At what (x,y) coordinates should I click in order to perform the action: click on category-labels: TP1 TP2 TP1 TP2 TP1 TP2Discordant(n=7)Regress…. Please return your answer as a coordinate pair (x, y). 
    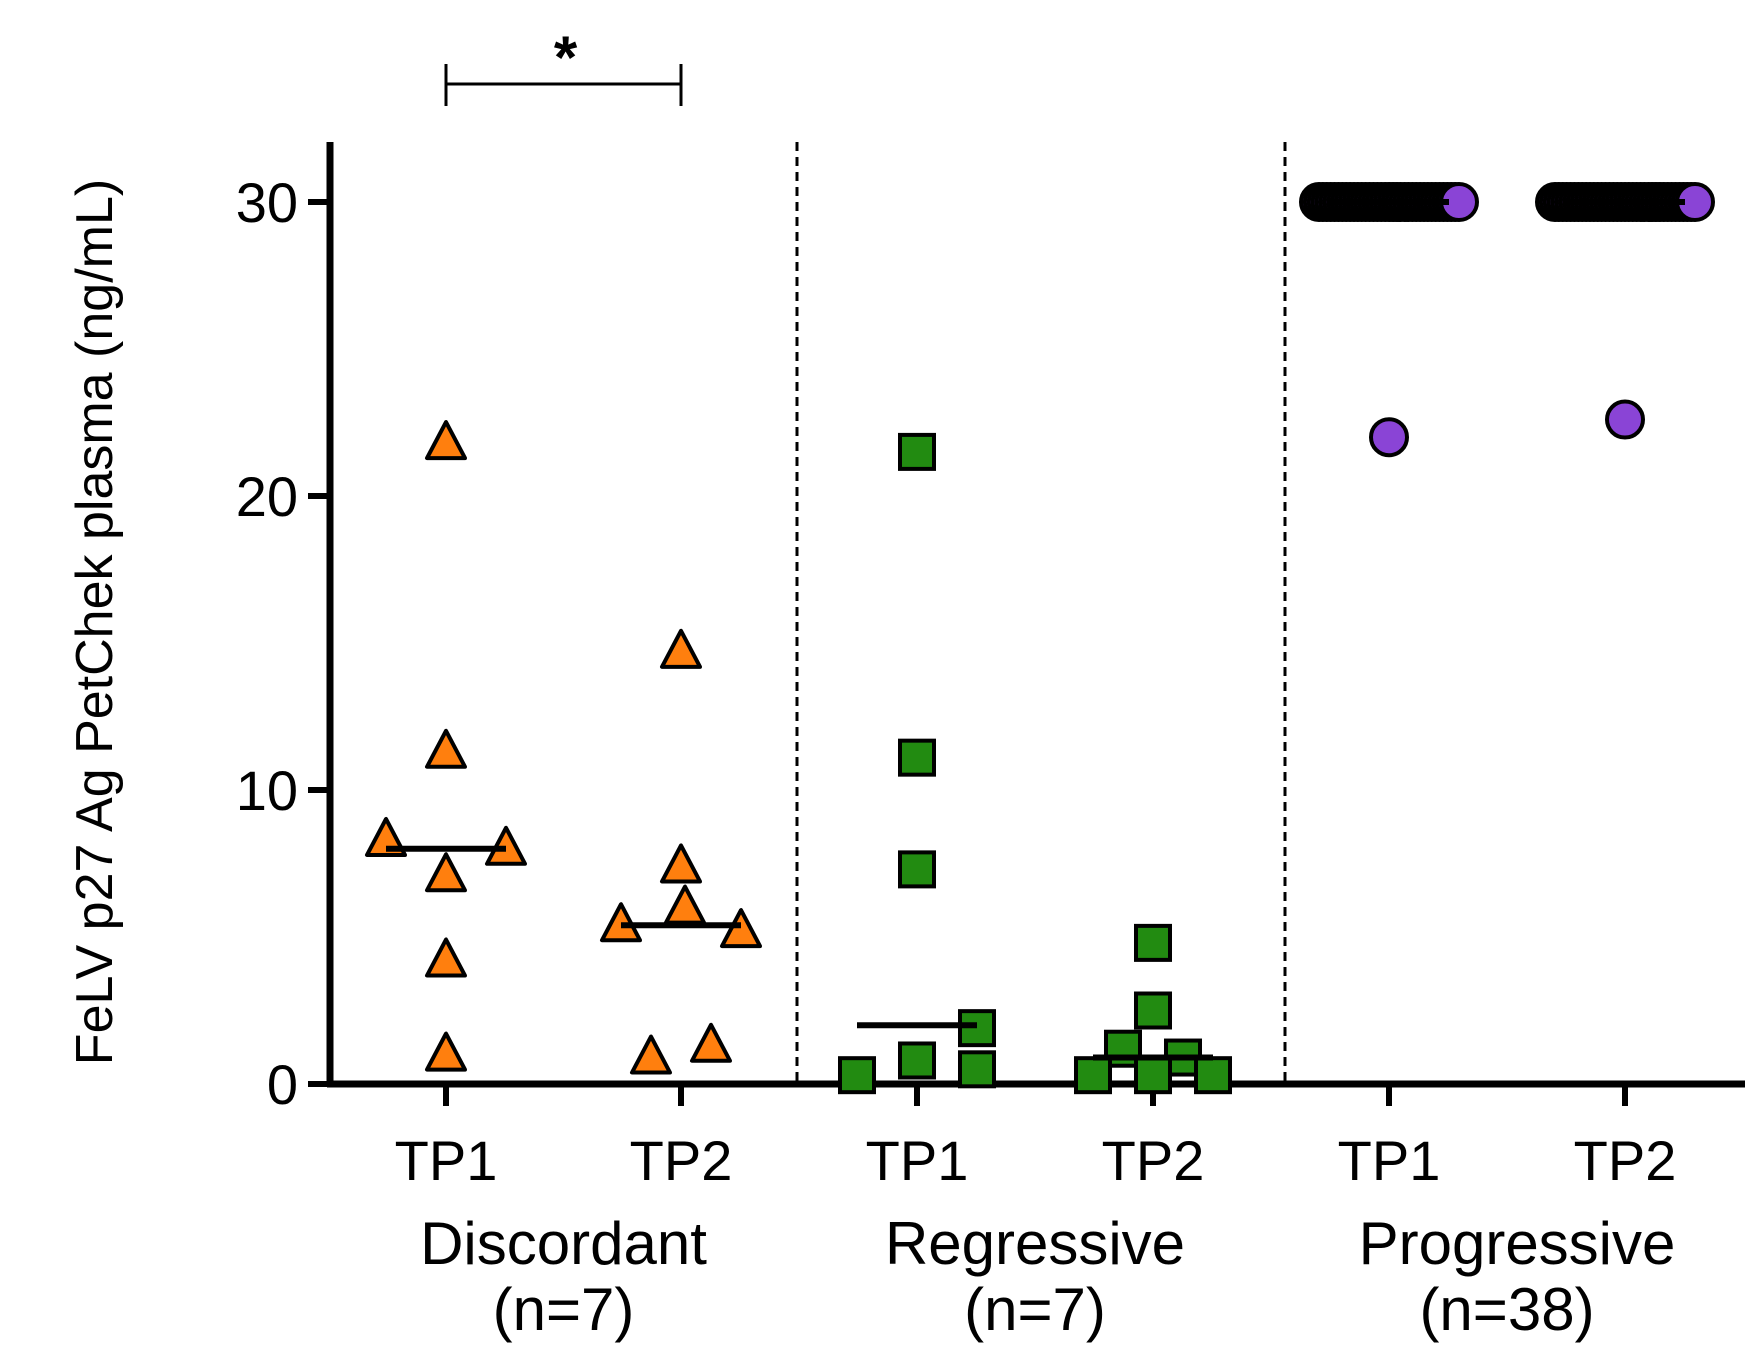
    Looking at the image, I should click on (1036, 1236).